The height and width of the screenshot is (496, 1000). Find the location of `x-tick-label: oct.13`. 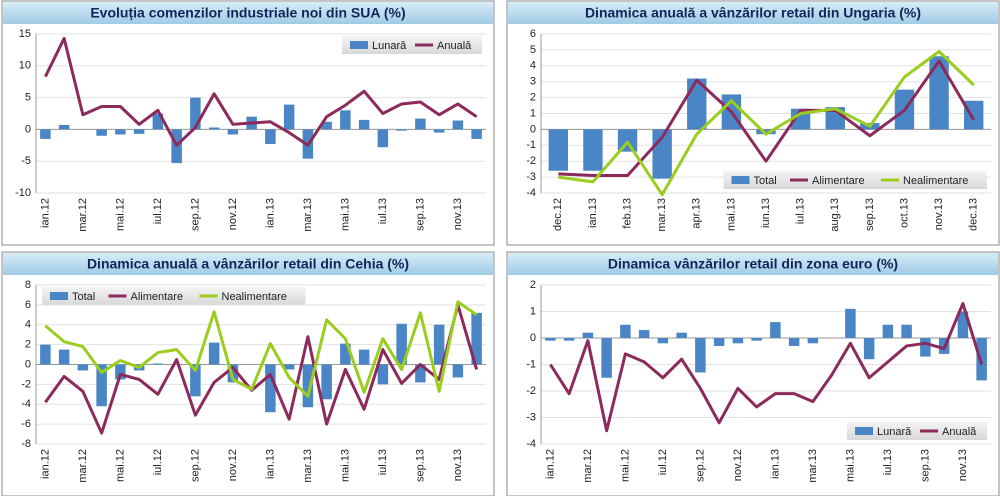

x-tick-label: oct.13 is located at coordinates (904, 213).